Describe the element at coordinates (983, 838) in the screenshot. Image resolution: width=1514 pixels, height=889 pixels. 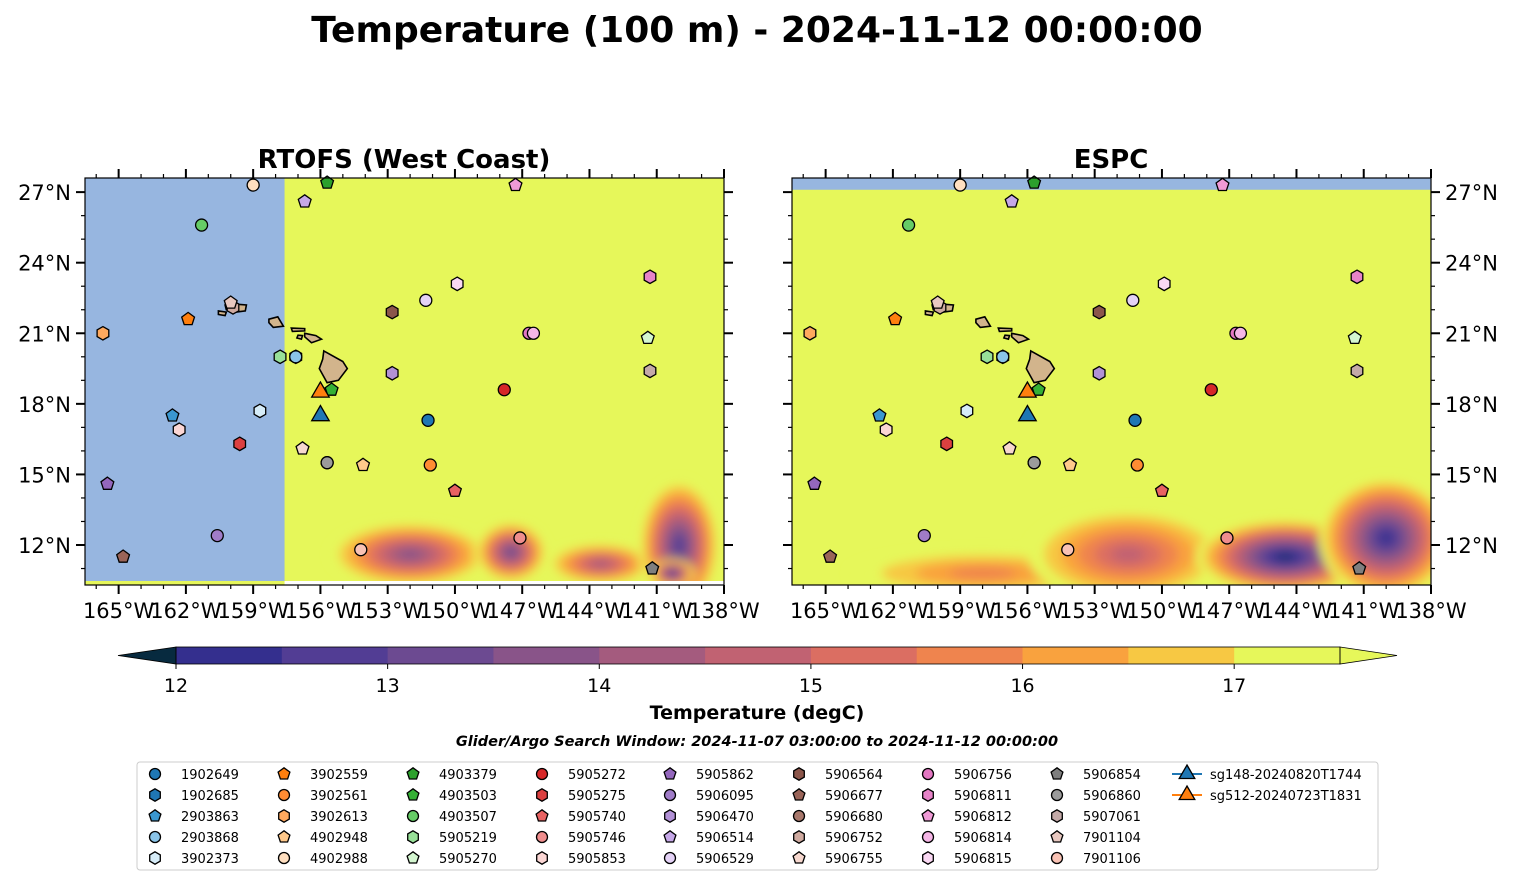
I see `legend-label-5906814: 5906814` at that location.